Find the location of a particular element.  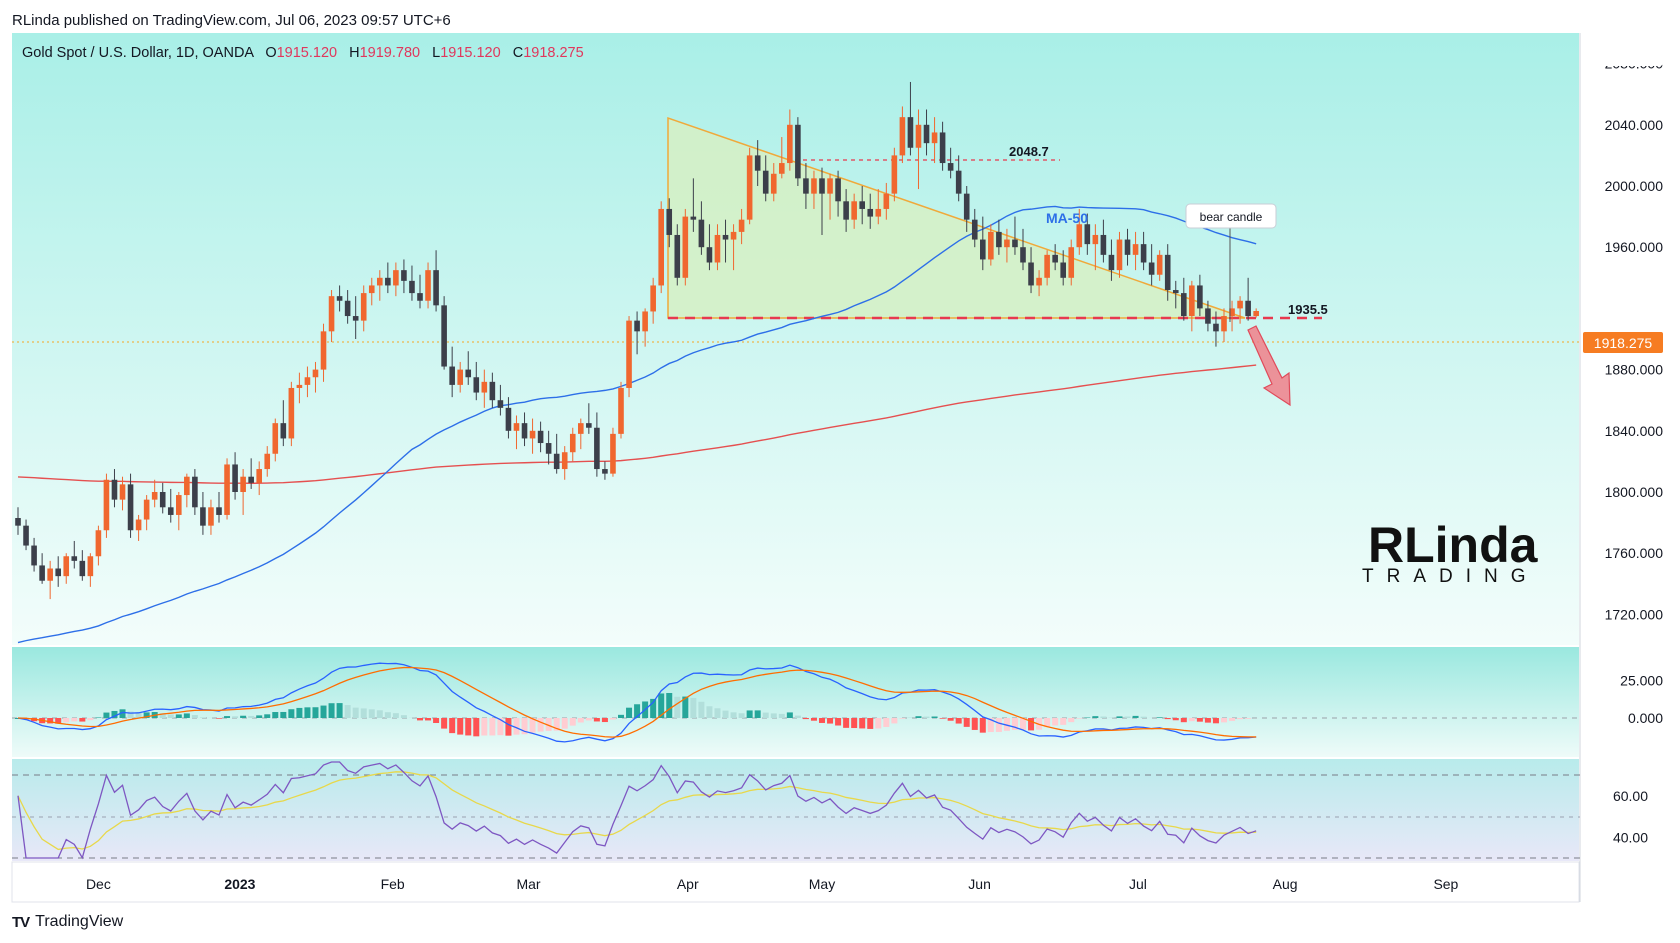

time-axis: Dec 2023 Feb Mar Apr May Jun Jul Aug Sep is located at coordinates (772, 884).